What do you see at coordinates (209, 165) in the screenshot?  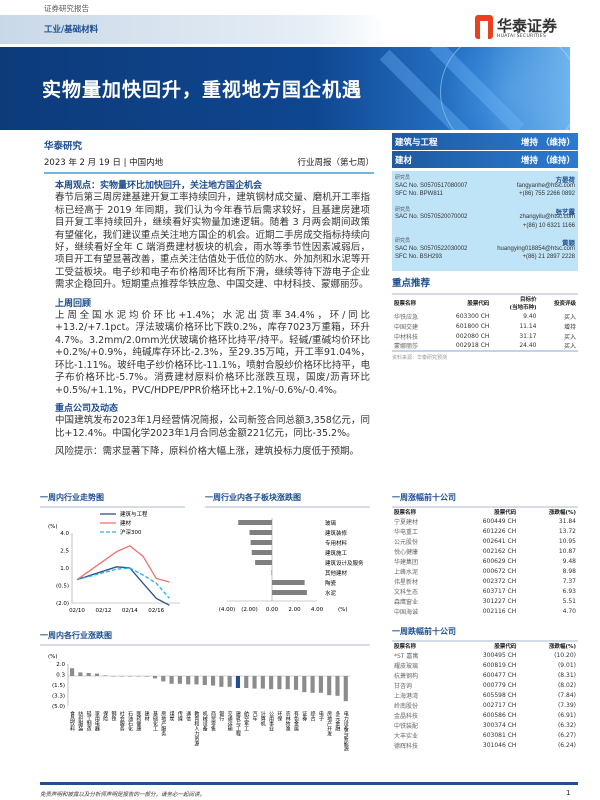 I see `date-line: 2023 年 2 月 19 日 | 中国内地 行业周报（第七周）` at bounding box center [209, 165].